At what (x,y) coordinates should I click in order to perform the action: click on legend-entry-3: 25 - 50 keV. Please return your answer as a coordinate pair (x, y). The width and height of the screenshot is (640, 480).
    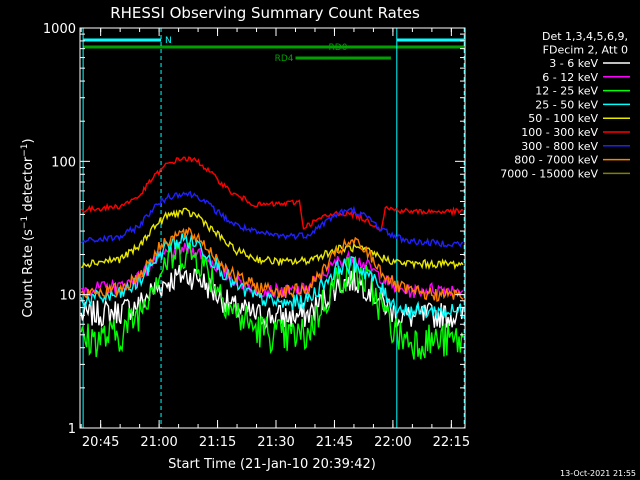
    Looking at the image, I should click on (566, 104).